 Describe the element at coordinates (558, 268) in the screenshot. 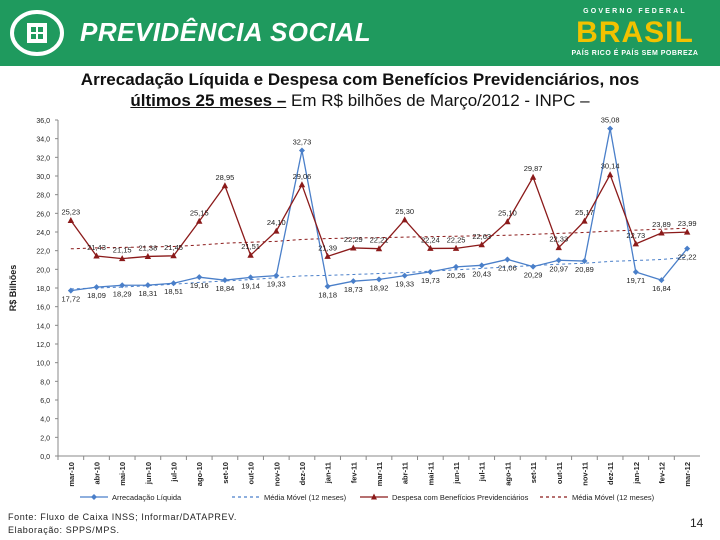

I see `arrecadacao-data-label: 20,97` at that location.